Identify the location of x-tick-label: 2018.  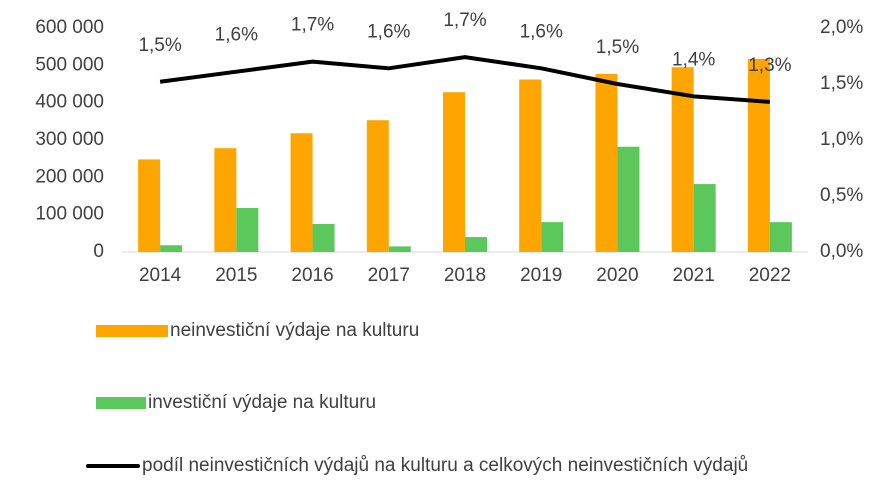
(465, 275).